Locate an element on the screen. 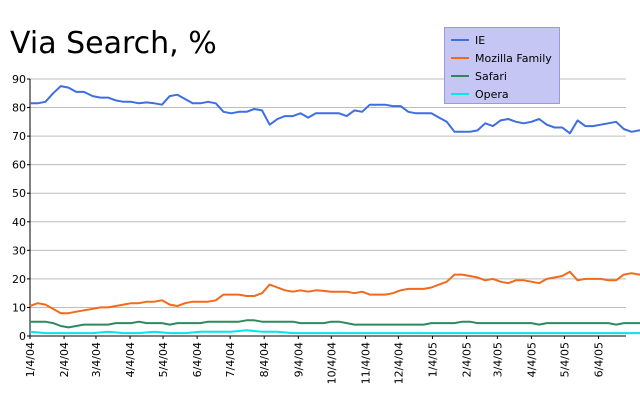 Image resolution: width=640 pixels, height=406 pixels. x-tick-label: 1/4/04 is located at coordinates (30, 359).